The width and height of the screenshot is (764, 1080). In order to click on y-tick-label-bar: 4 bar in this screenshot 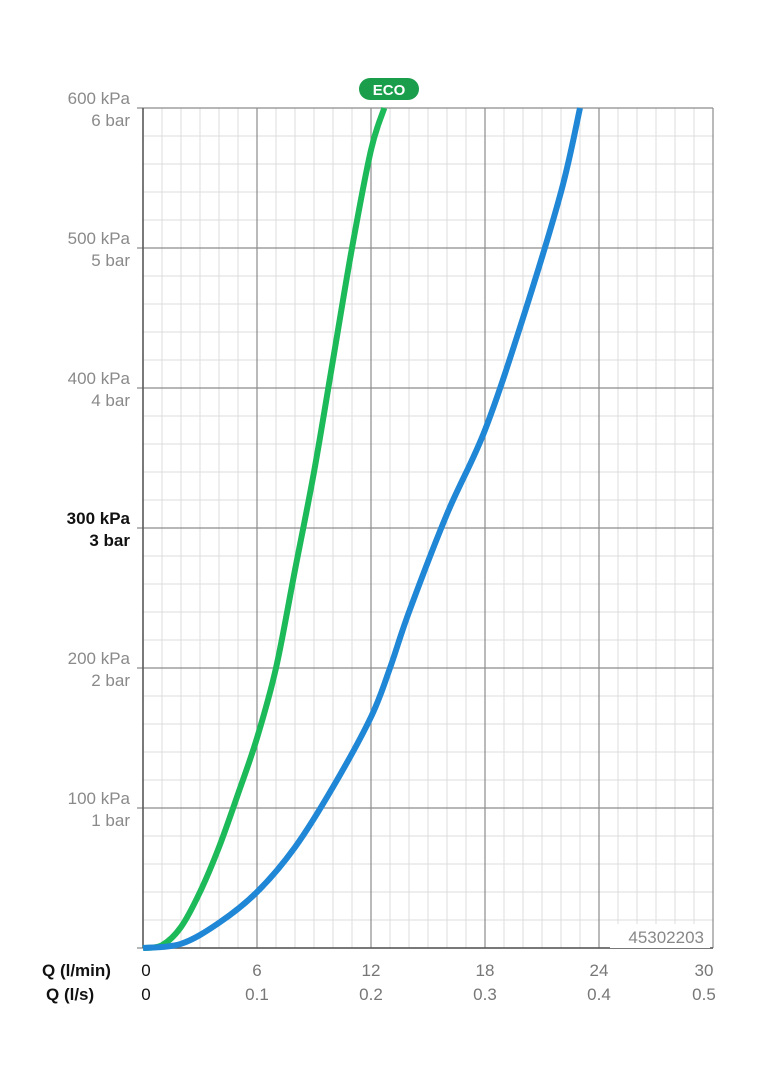, I will do `click(110, 400)`.